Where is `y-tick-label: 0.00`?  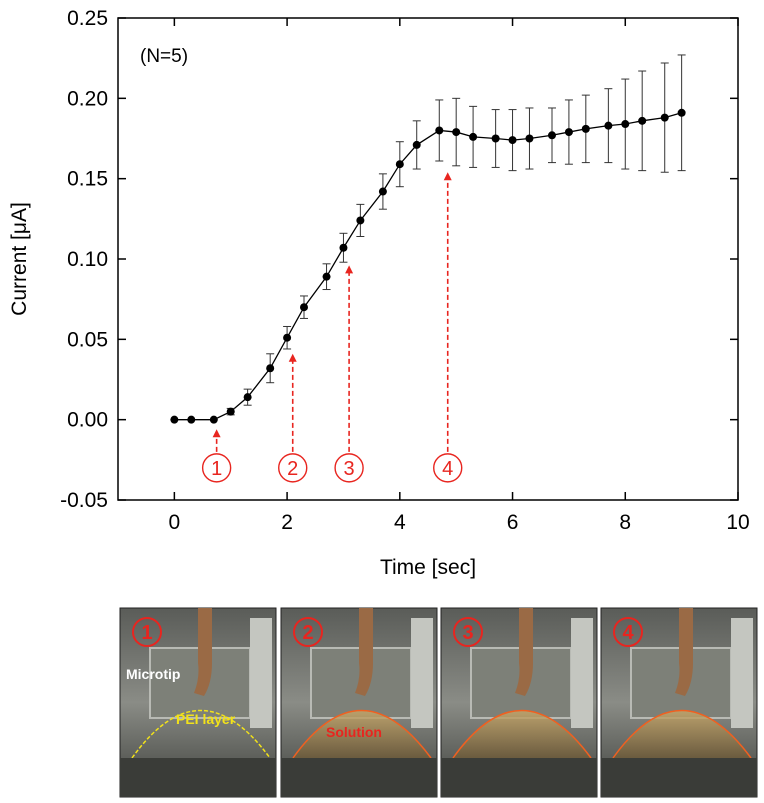 y-tick-label: 0.00 is located at coordinates (87, 420).